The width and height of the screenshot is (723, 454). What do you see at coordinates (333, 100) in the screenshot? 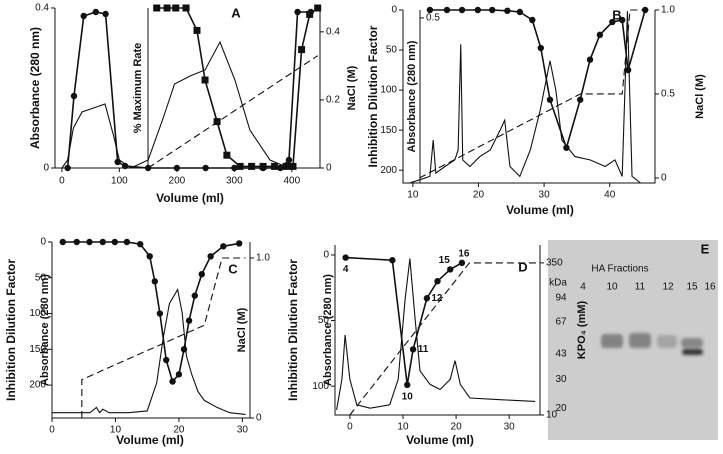
I see `y2-tick-label: 0.2` at bounding box center [333, 100].